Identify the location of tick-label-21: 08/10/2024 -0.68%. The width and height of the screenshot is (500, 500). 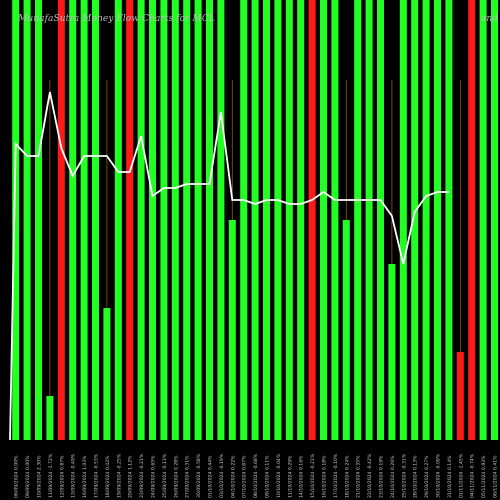
(256, 475).